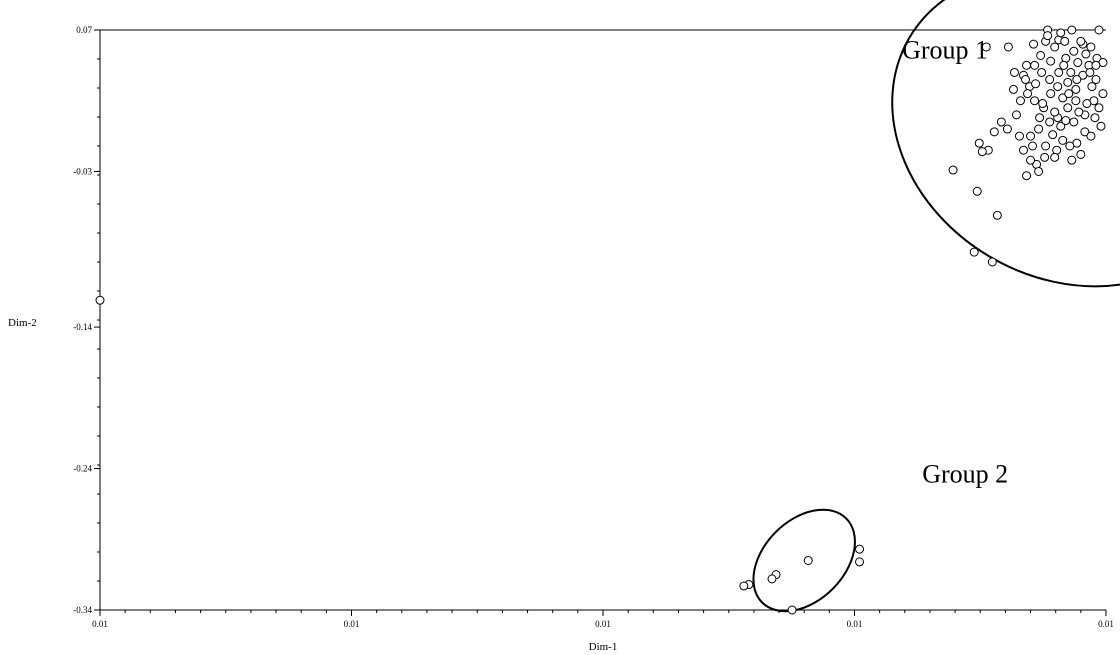 The width and height of the screenshot is (1120, 655). What do you see at coordinates (603, 613) in the screenshot?
I see `x-minor-ticks` at bounding box center [603, 613].